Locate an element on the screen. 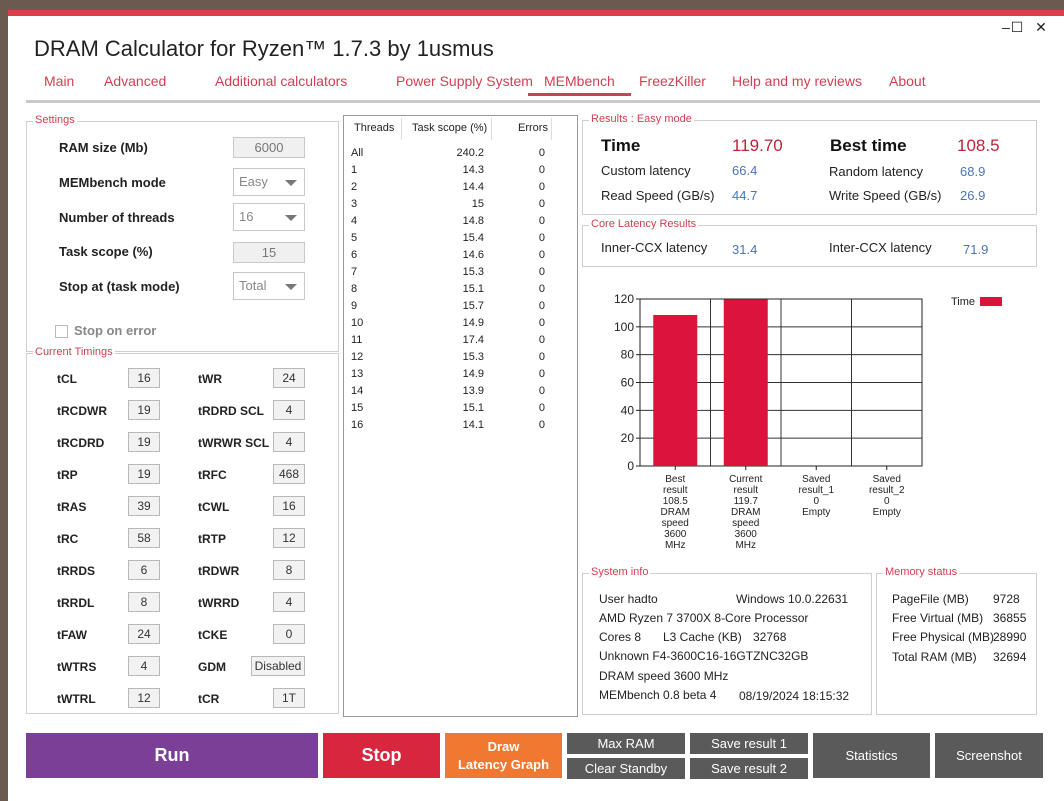 The width and height of the screenshot is (1064, 801). x-tick-label: MHz is located at coordinates (745, 545).